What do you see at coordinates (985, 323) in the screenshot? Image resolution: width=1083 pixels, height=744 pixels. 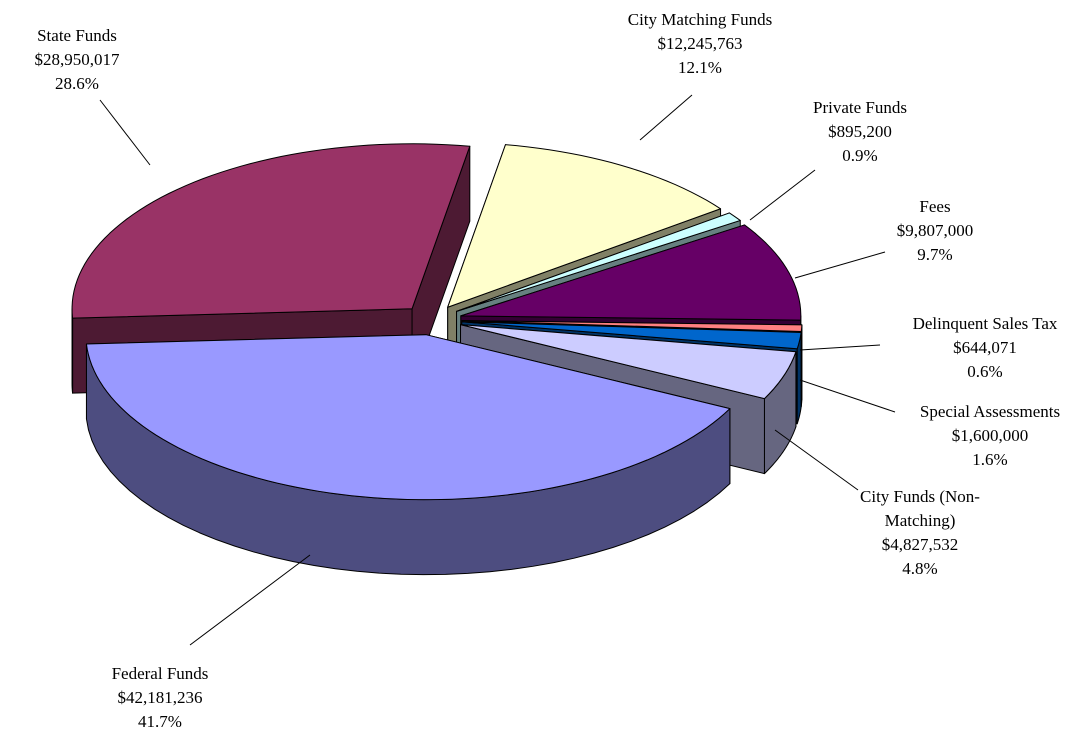 I see `category-name: Delinquent Sales Tax` at bounding box center [985, 323].